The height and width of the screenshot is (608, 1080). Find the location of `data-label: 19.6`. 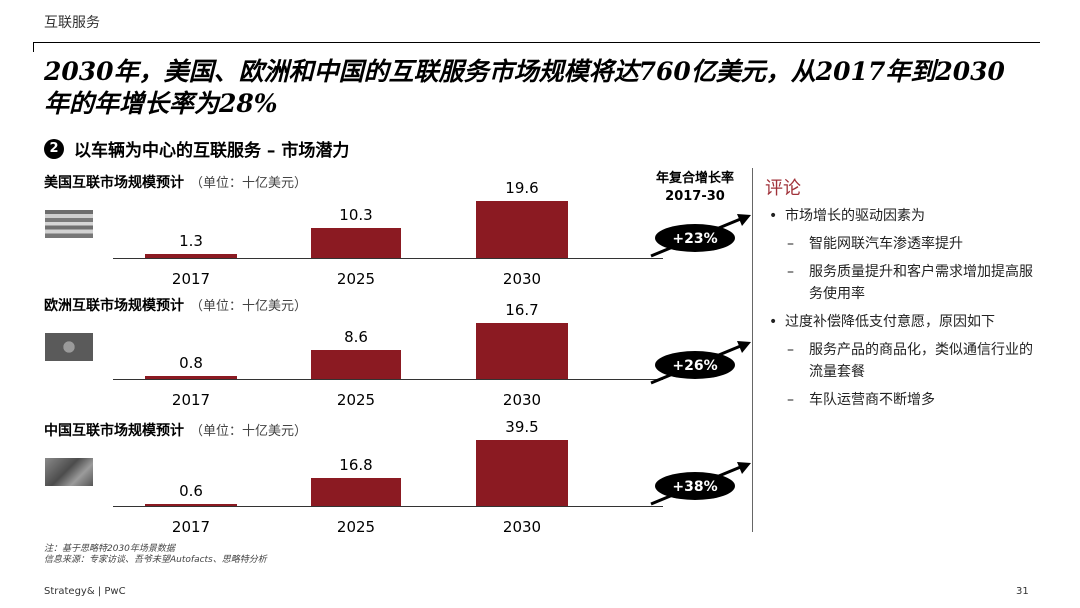

data-label: 19.6 is located at coordinates (522, 187).